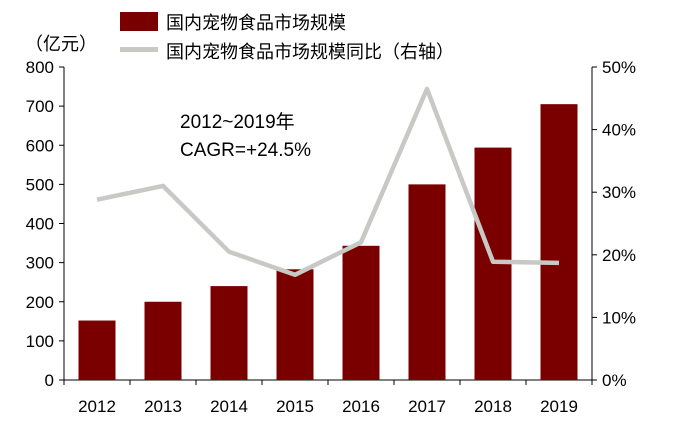 This screenshot has height=431, width=674. What do you see at coordinates (97, 350) in the screenshot?
I see `bar-2012` at bounding box center [97, 350].